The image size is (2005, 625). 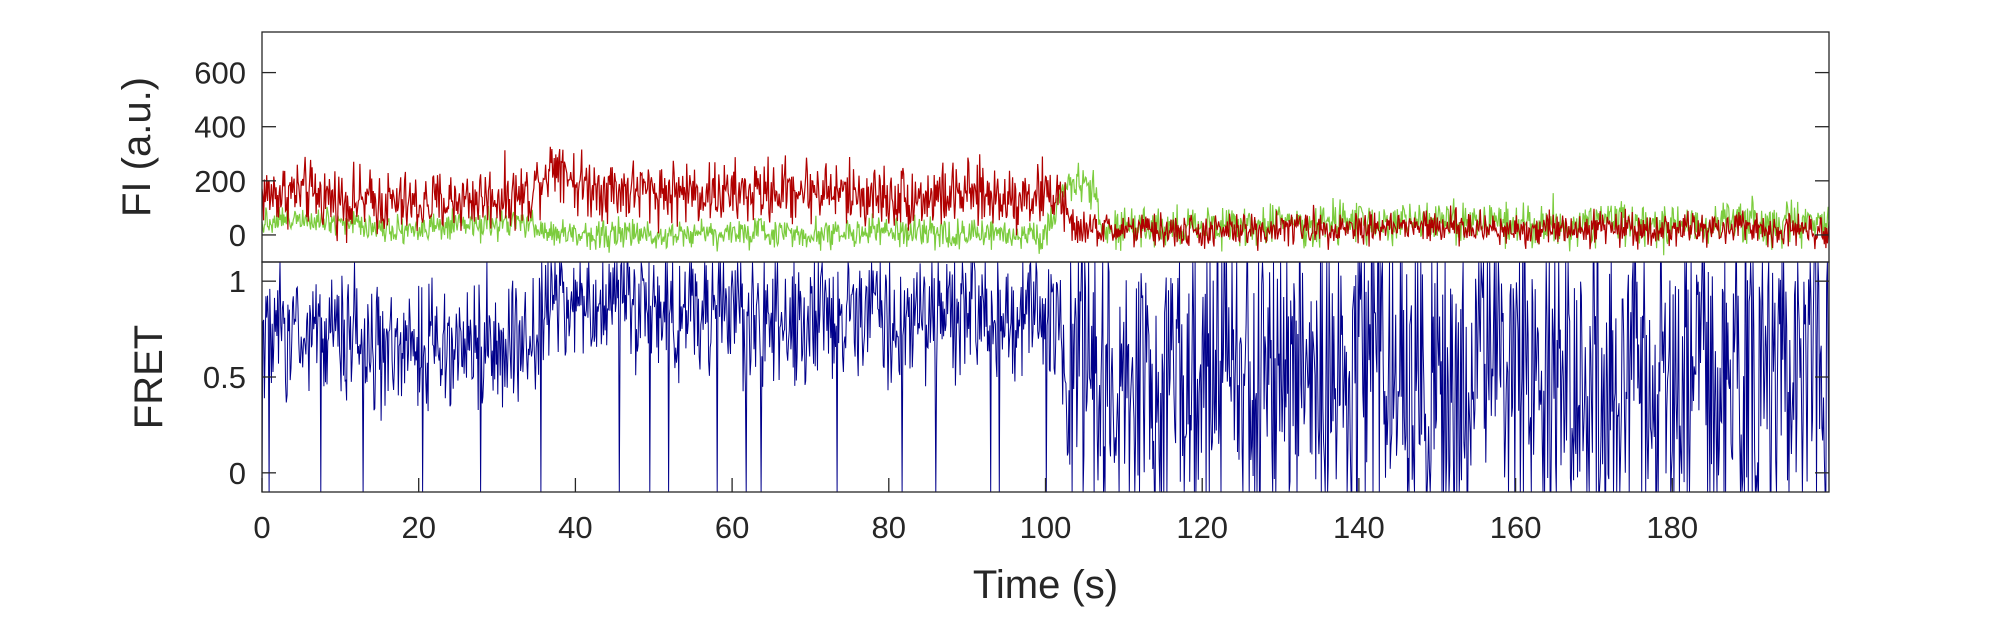 What do you see at coordinates (1359, 527) in the screenshot?
I see `x-tick-label: 140` at bounding box center [1359, 527].